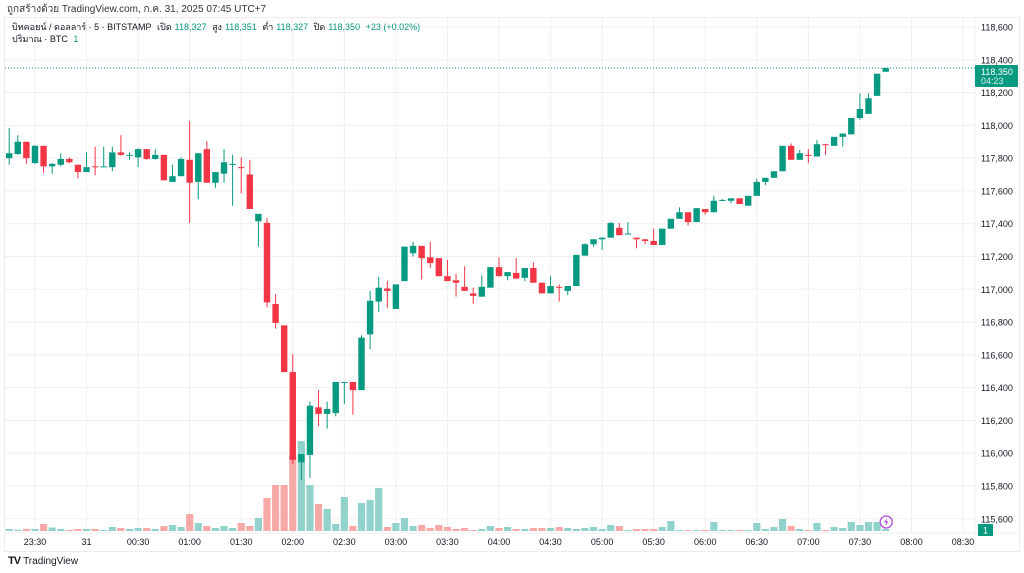 This screenshot has height=573, width=1024. What do you see at coordinates (76, 39) in the screenshot?
I see `volume-value: 1` at bounding box center [76, 39].